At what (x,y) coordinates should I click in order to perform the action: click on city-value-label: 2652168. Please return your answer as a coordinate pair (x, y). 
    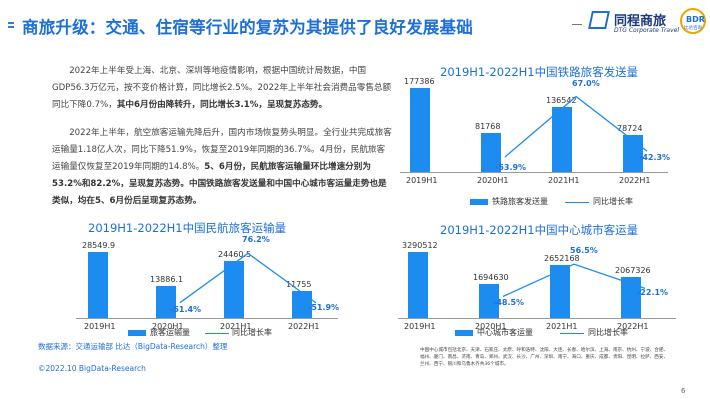
    Looking at the image, I should click on (562, 258).